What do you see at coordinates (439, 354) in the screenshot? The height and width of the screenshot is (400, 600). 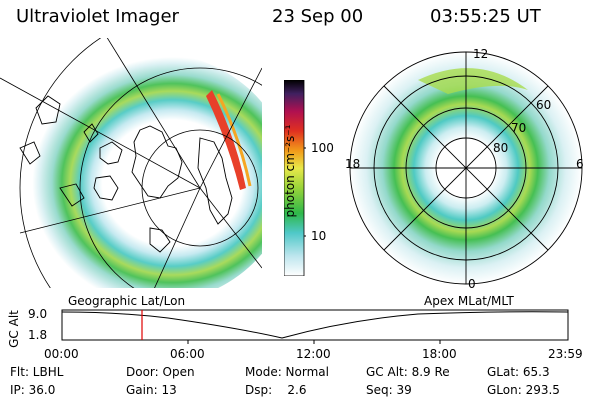 I see `time-tick-1800: 18:00` at bounding box center [439, 354].